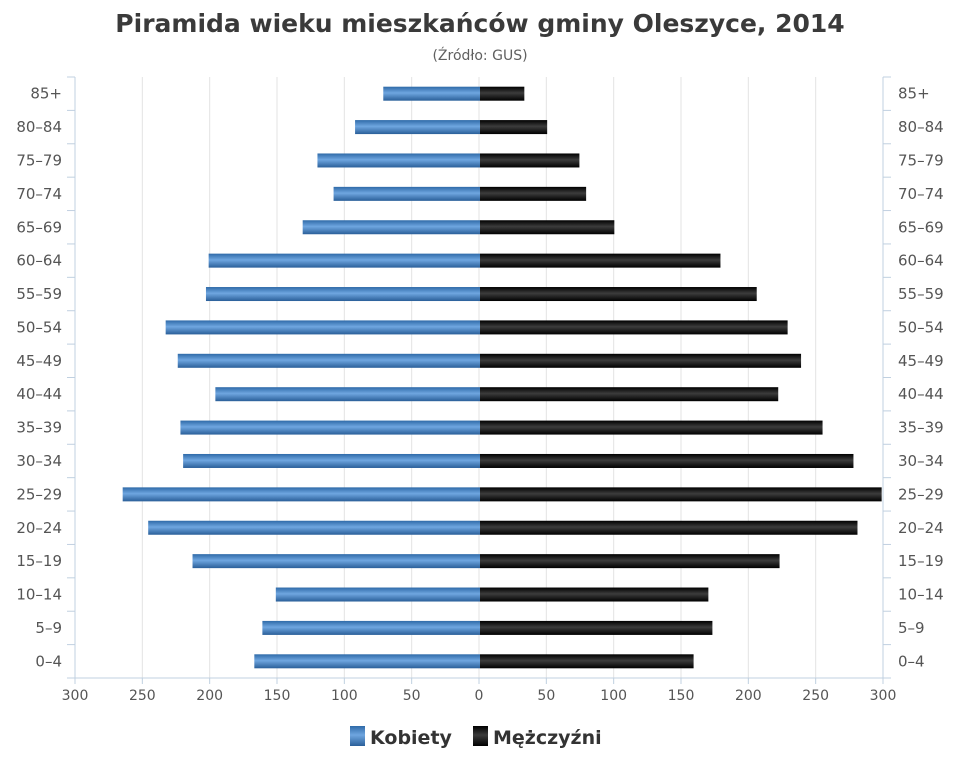  What do you see at coordinates (921, 394) in the screenshot?
I see `category-label-right: 40–44` at bounding box center [921, 394].